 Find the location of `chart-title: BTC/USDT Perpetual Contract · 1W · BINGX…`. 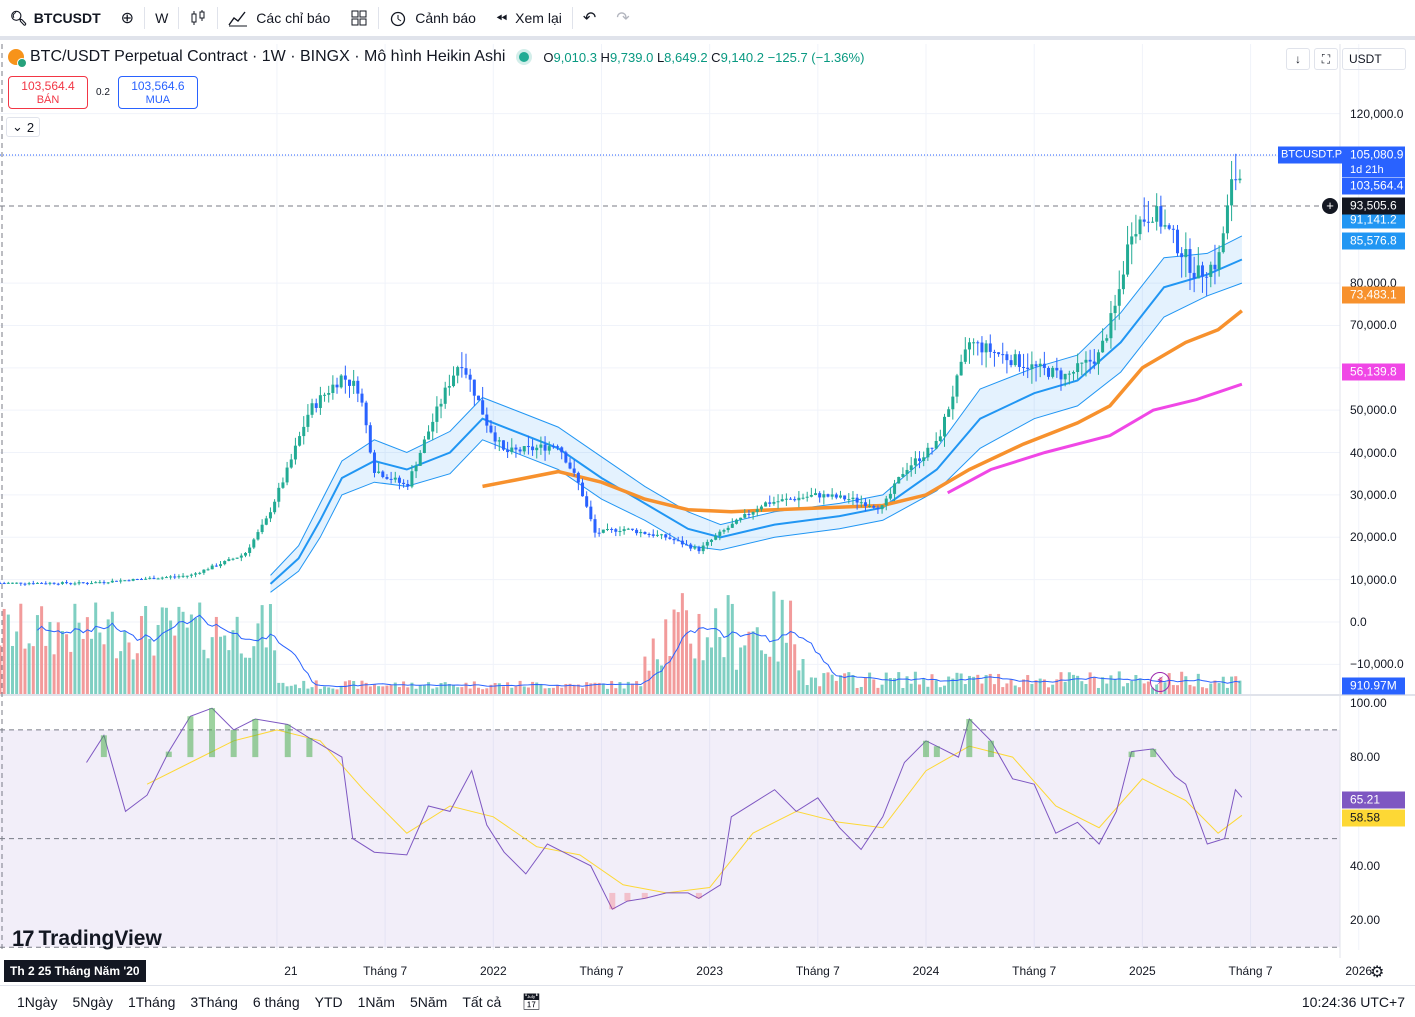

chart-title: BTC/USDT Perpetual Contract · 1W · BINGX… is located at coordinates (268, 56).